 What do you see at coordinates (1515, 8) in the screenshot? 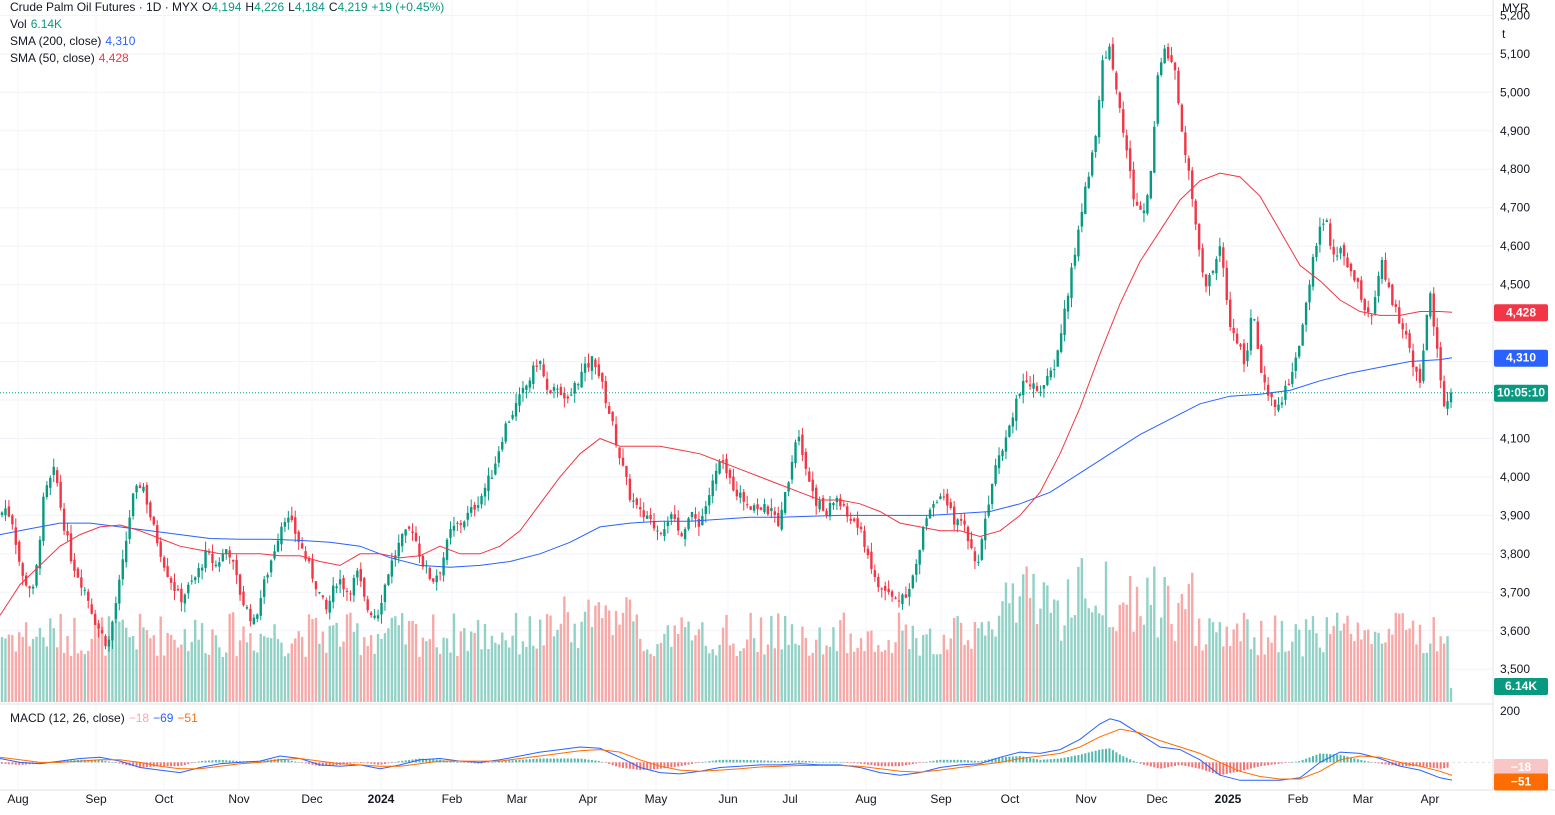
I see `currency-label: MYR` at bounding box center [1515, 8].